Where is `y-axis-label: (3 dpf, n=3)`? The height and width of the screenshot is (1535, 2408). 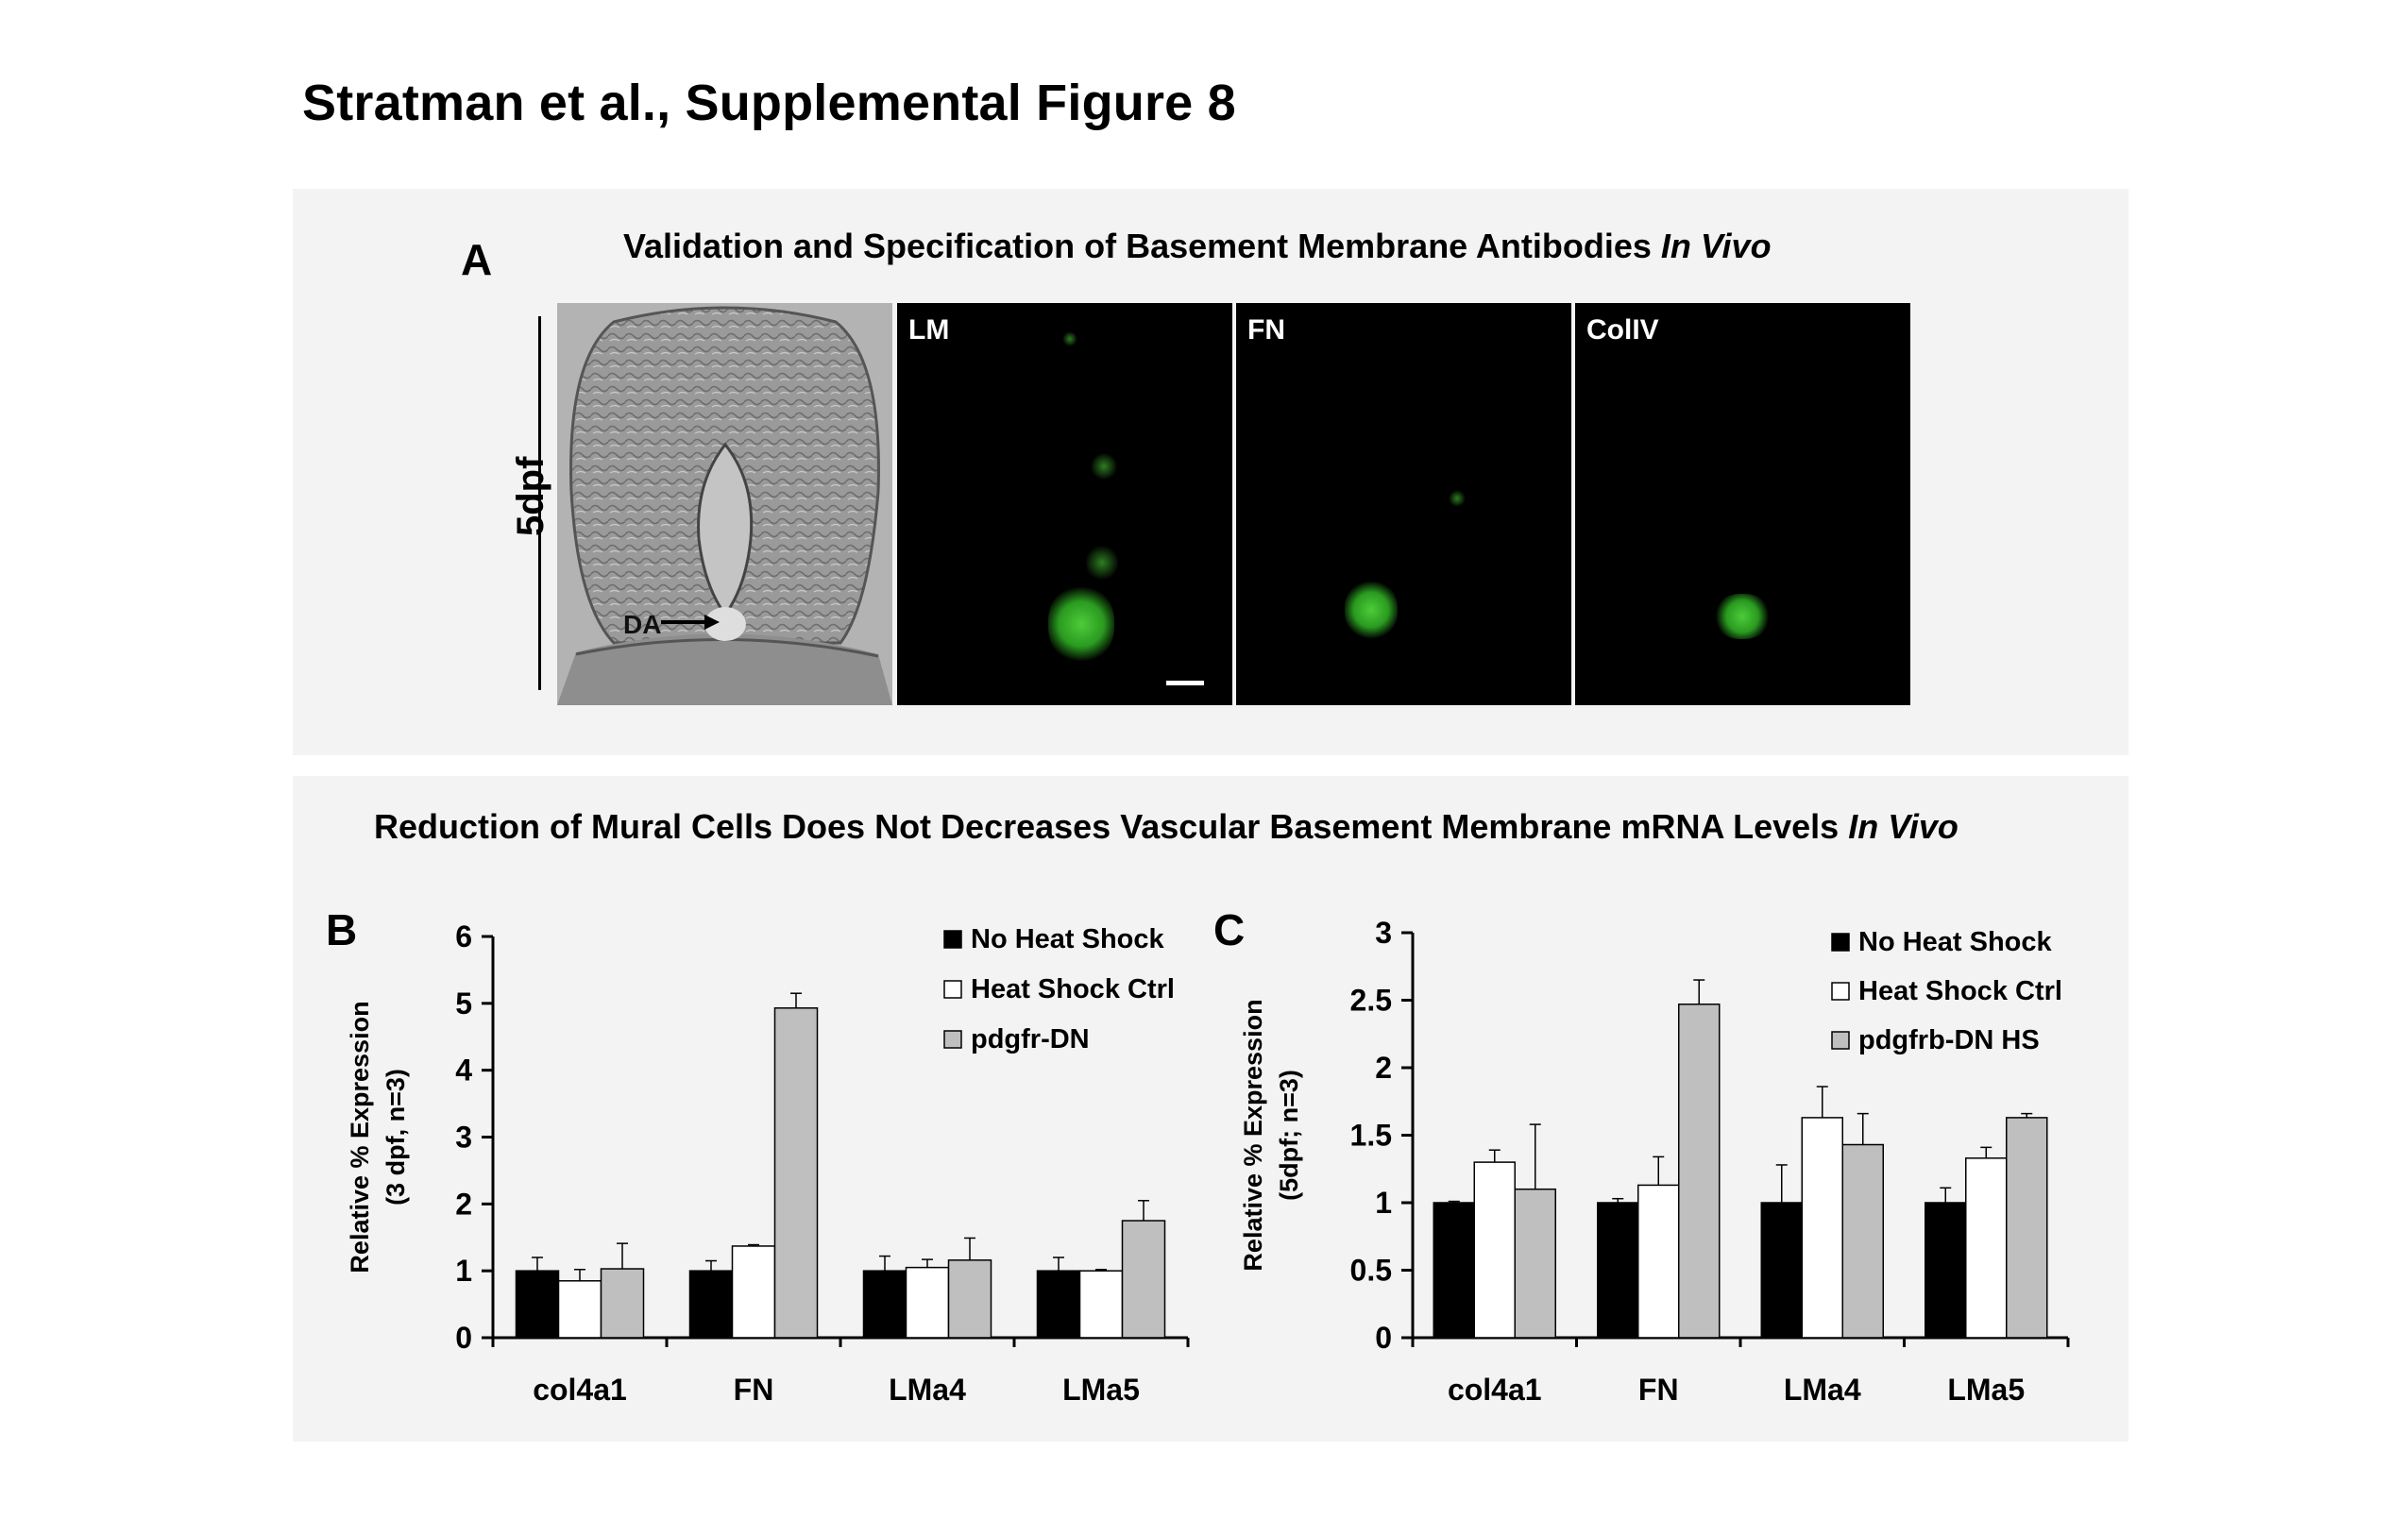
y-axis-label: (3 dpf, n=3) is located at coordinates (396, 1138).